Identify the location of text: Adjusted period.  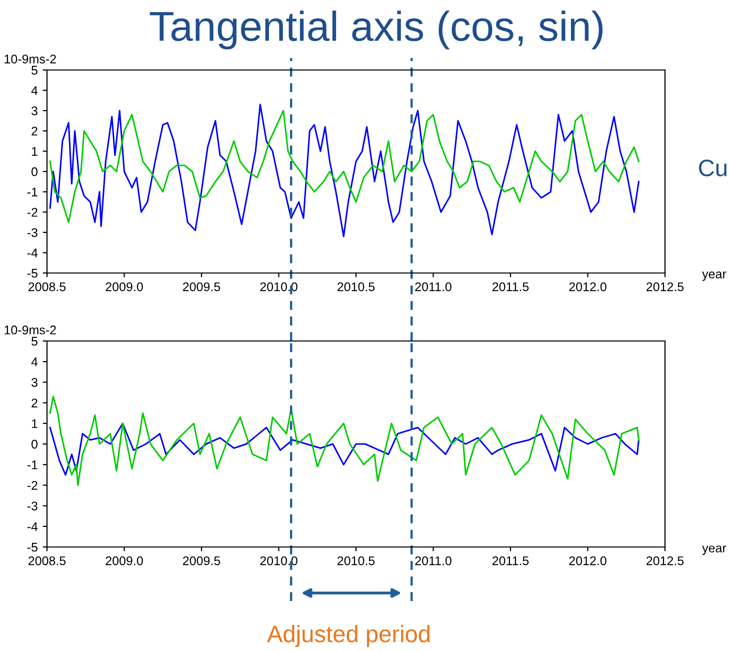
(348, 636).